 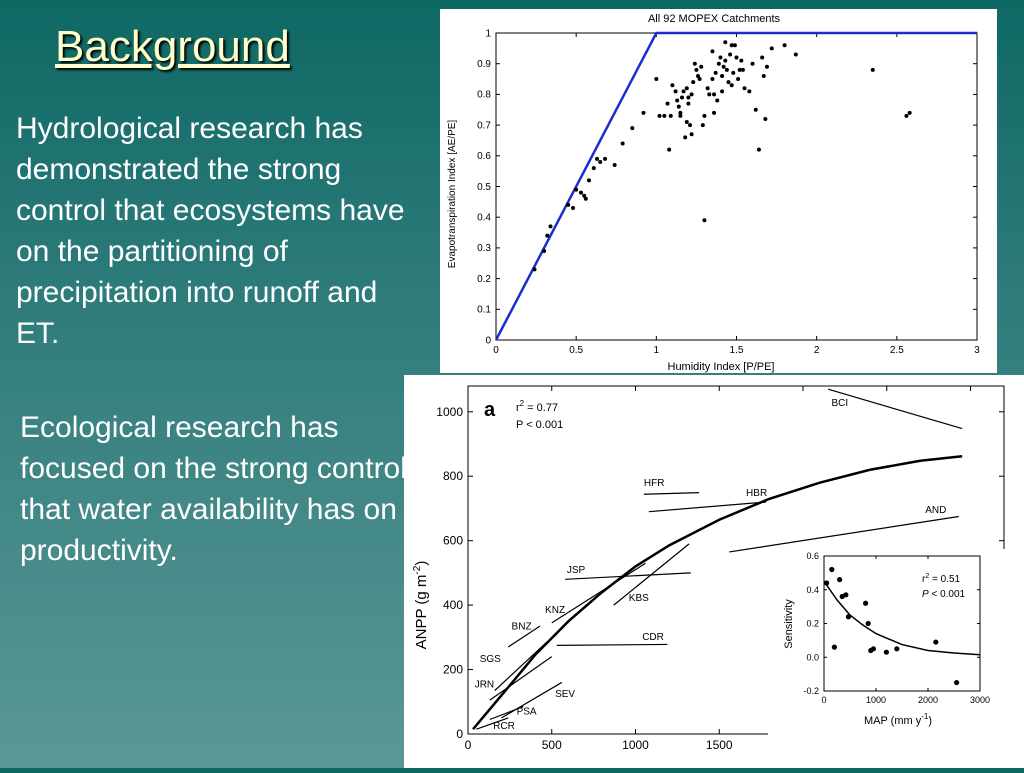 What do you see at coordinates (576, 570) in the screenshot?
I see `site-label: JSP` at bounding box center [576, 570].